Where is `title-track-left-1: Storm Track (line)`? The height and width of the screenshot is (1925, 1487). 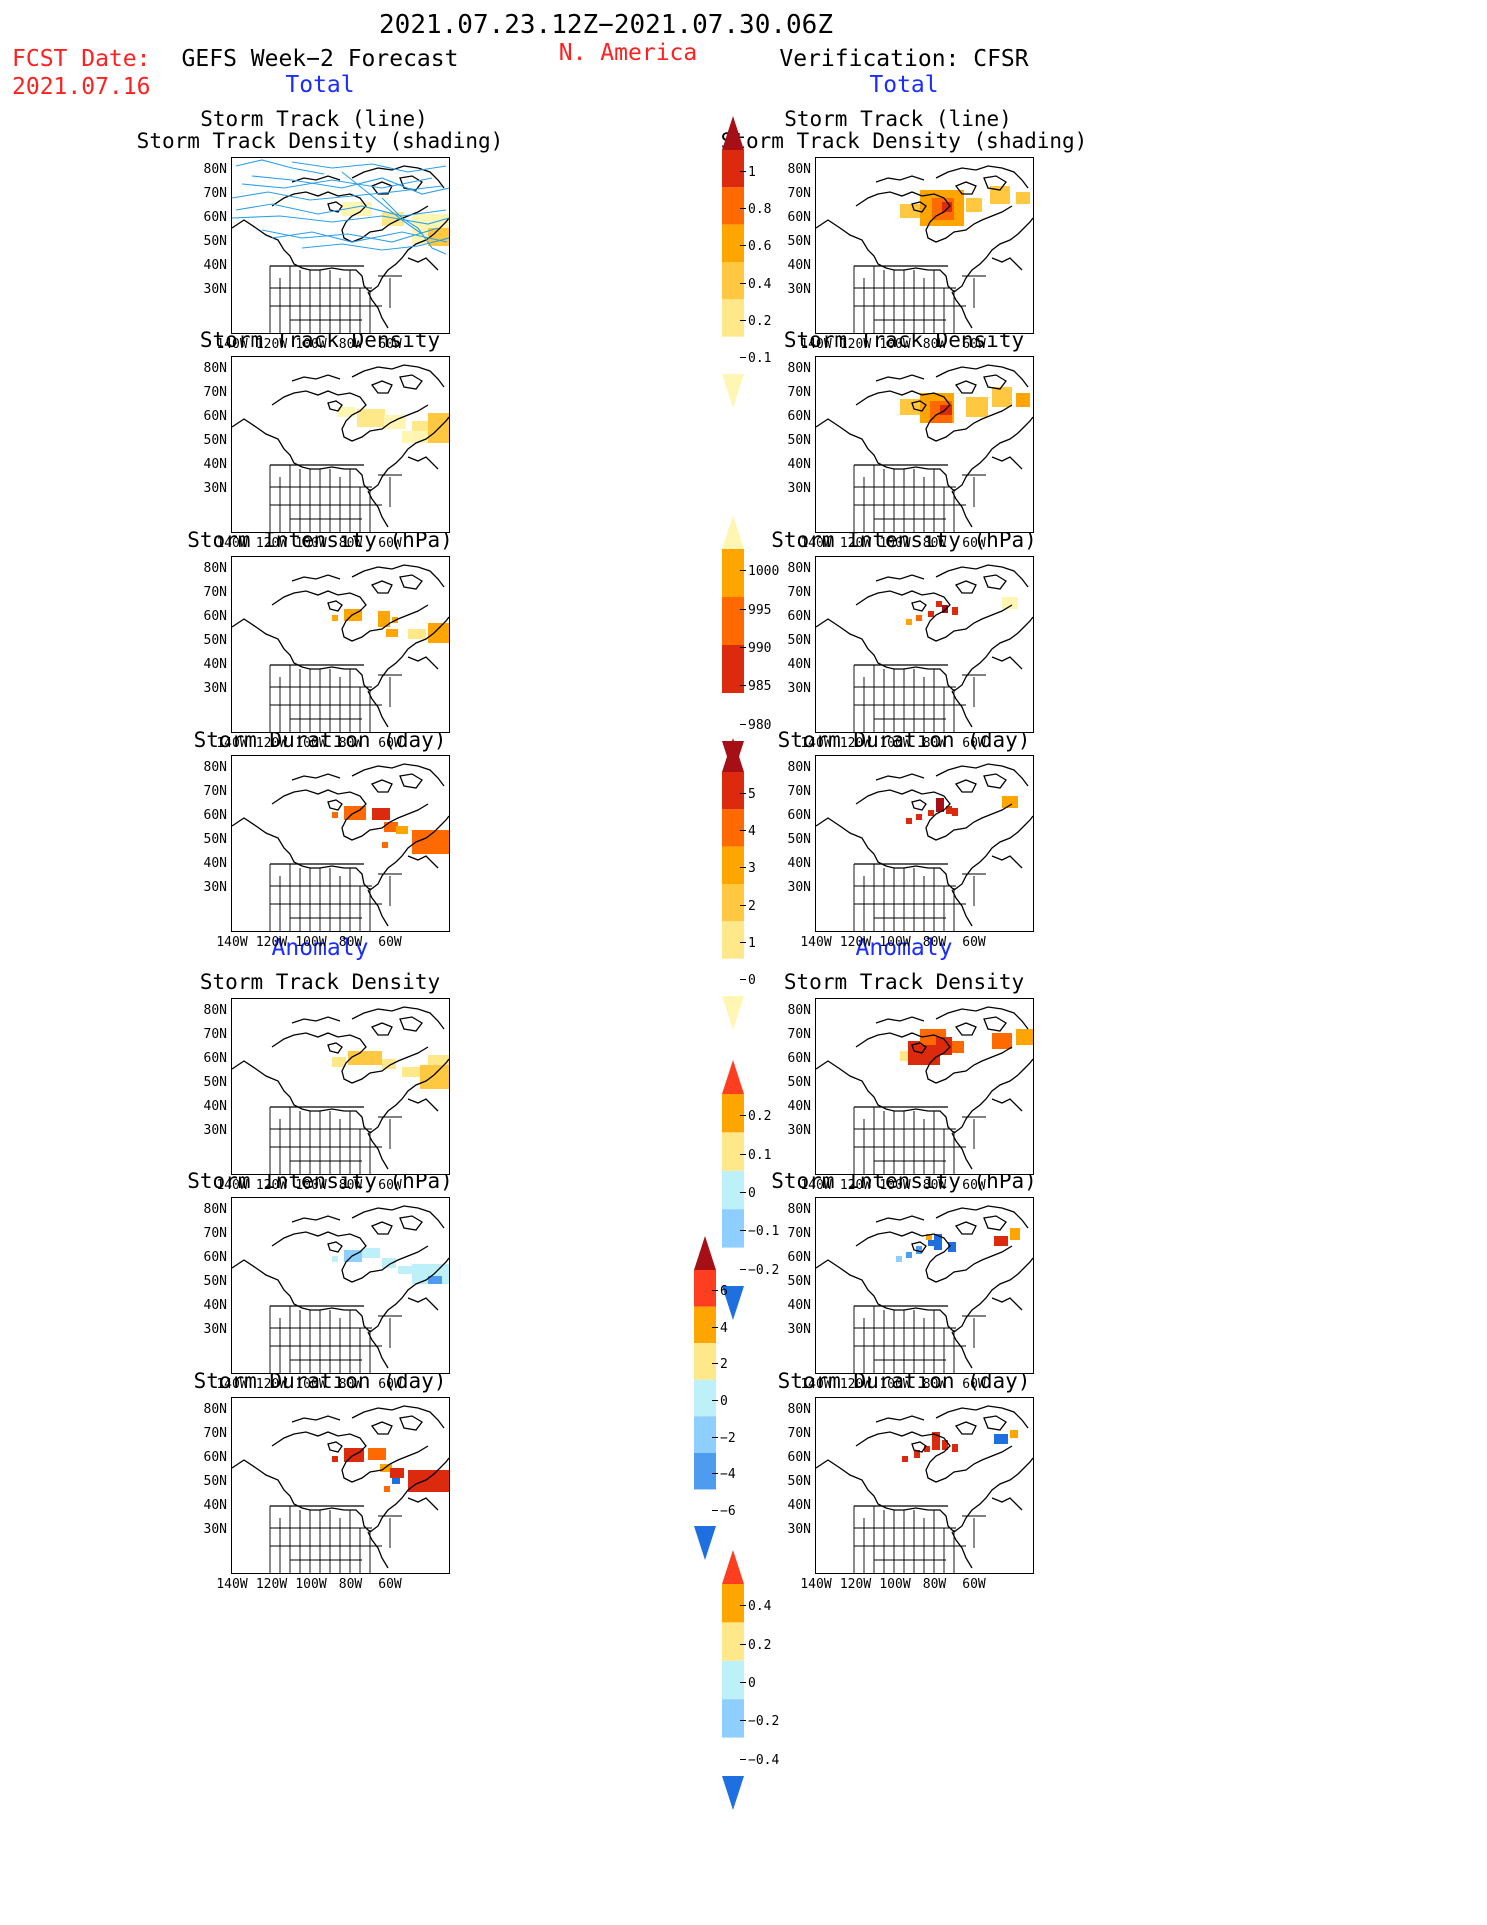 title-track-left-1: Storm Track (line) is located at coordinates (314, 119).